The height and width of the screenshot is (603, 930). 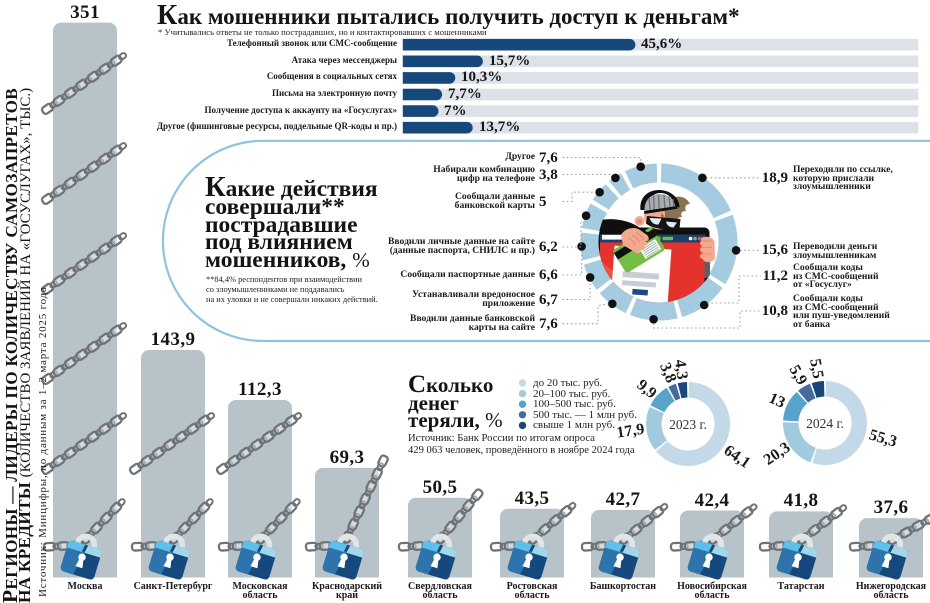 What do you see at coordinates (667, 372) in the screenshot?
I see `svg-text: 3,8` at bounding box center [667, 372].